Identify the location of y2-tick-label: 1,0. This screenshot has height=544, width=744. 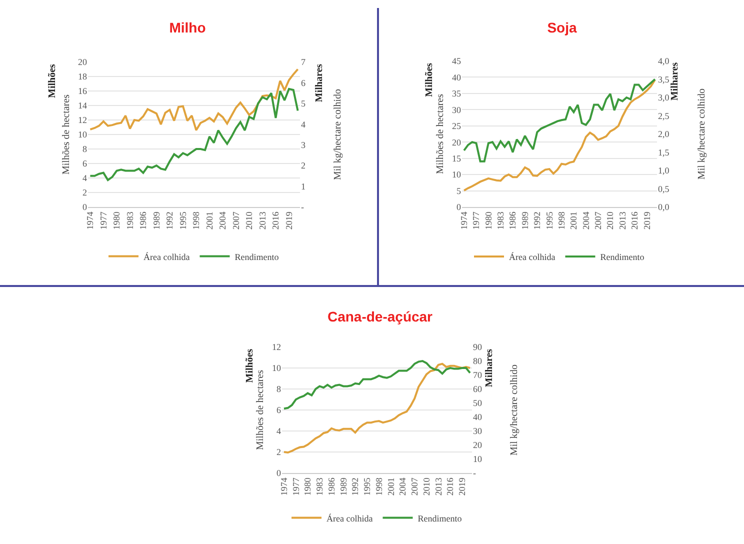
(664, 171).